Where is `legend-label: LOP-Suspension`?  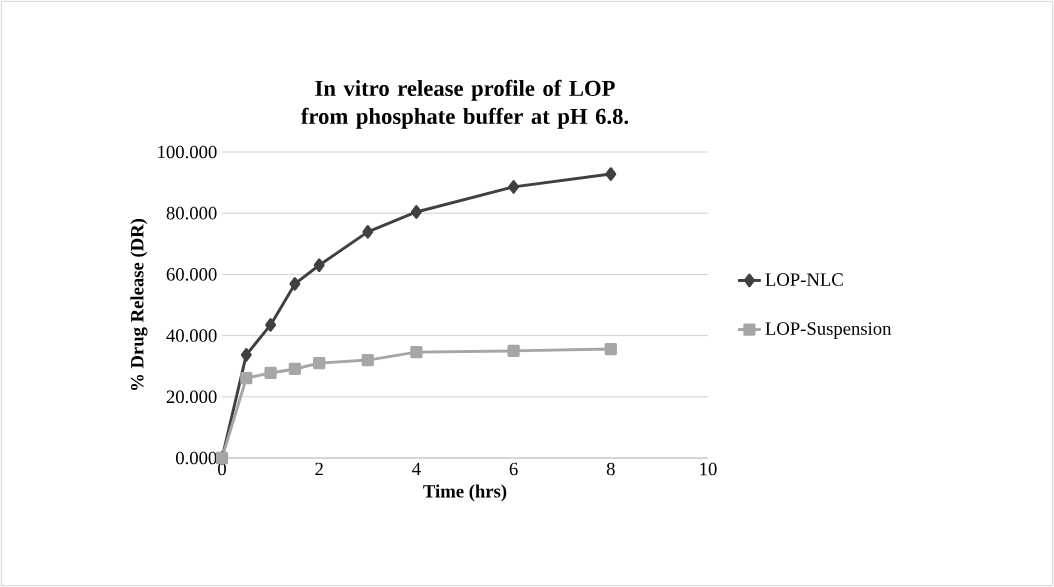 legend-label: LOP-Suspension is located at coordinates (828, 330).